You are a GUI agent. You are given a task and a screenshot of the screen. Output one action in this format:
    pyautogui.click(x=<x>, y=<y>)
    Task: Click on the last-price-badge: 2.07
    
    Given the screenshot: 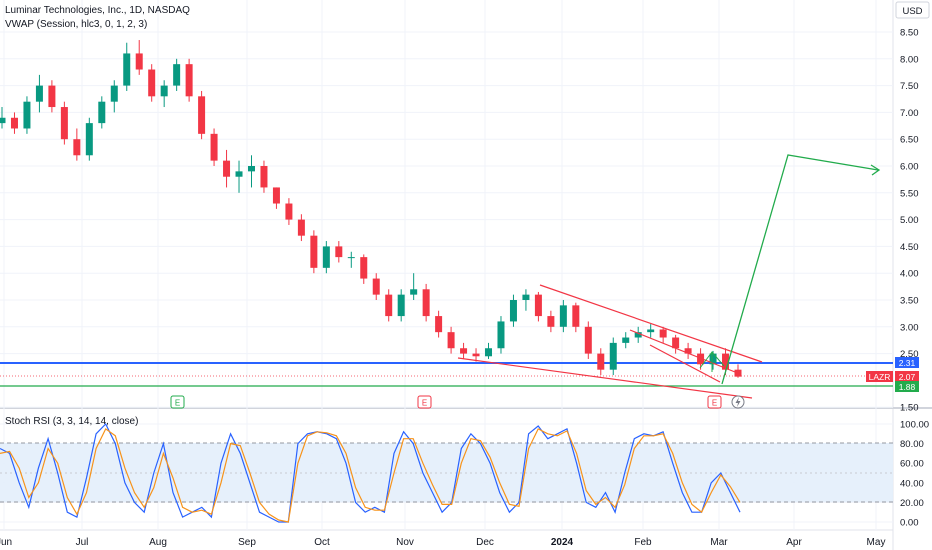 What is the action you would take?
    pyautogui.click(x=907, y=376)
    